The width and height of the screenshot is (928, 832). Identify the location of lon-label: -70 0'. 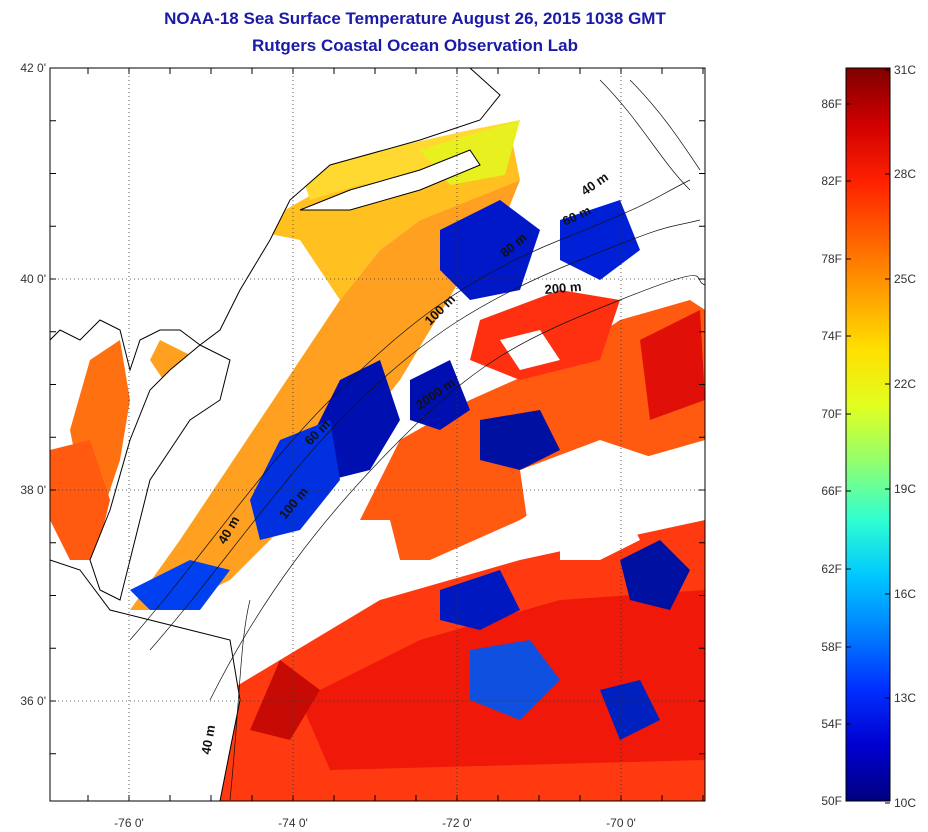
(621, 823).